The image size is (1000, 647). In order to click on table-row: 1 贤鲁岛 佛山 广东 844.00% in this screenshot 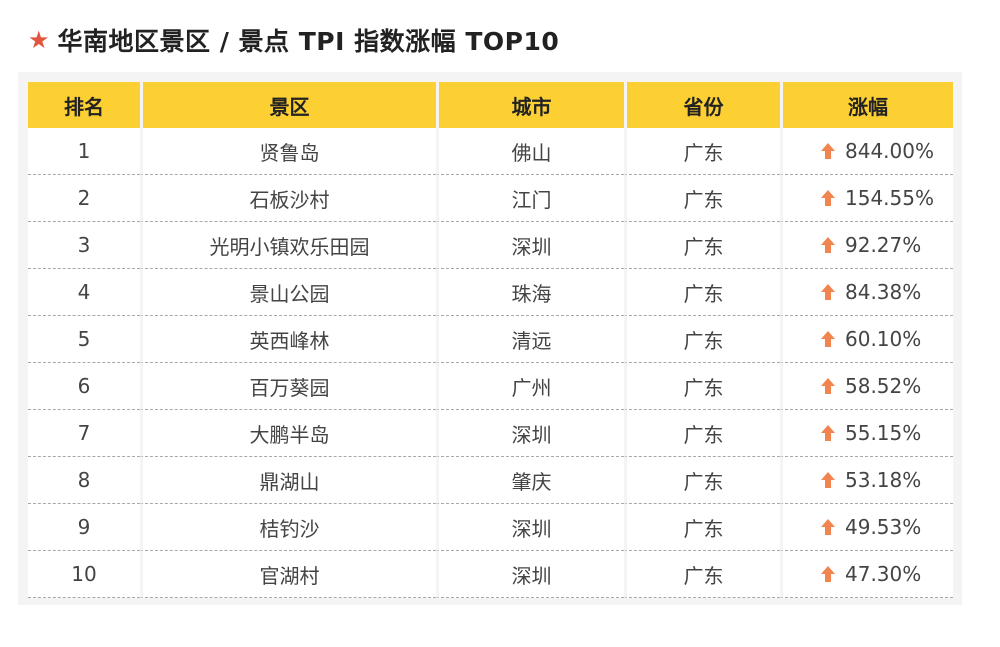, I will do `click(490, 151)`.